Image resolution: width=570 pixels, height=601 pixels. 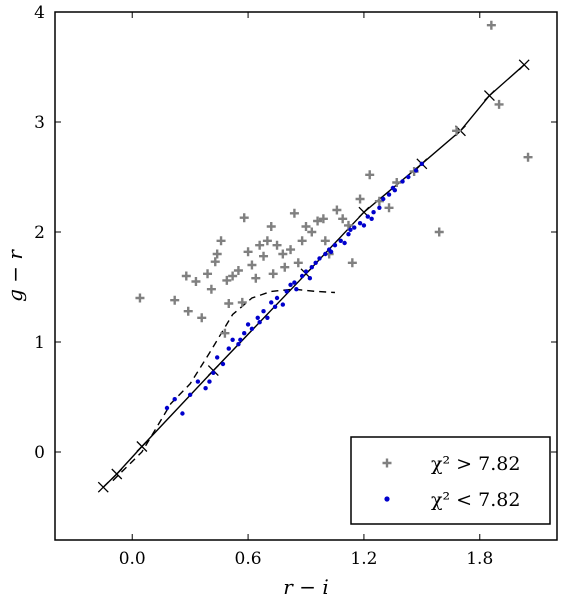 I want to click on y-tick-label: 3, so click(x=39, y=123).